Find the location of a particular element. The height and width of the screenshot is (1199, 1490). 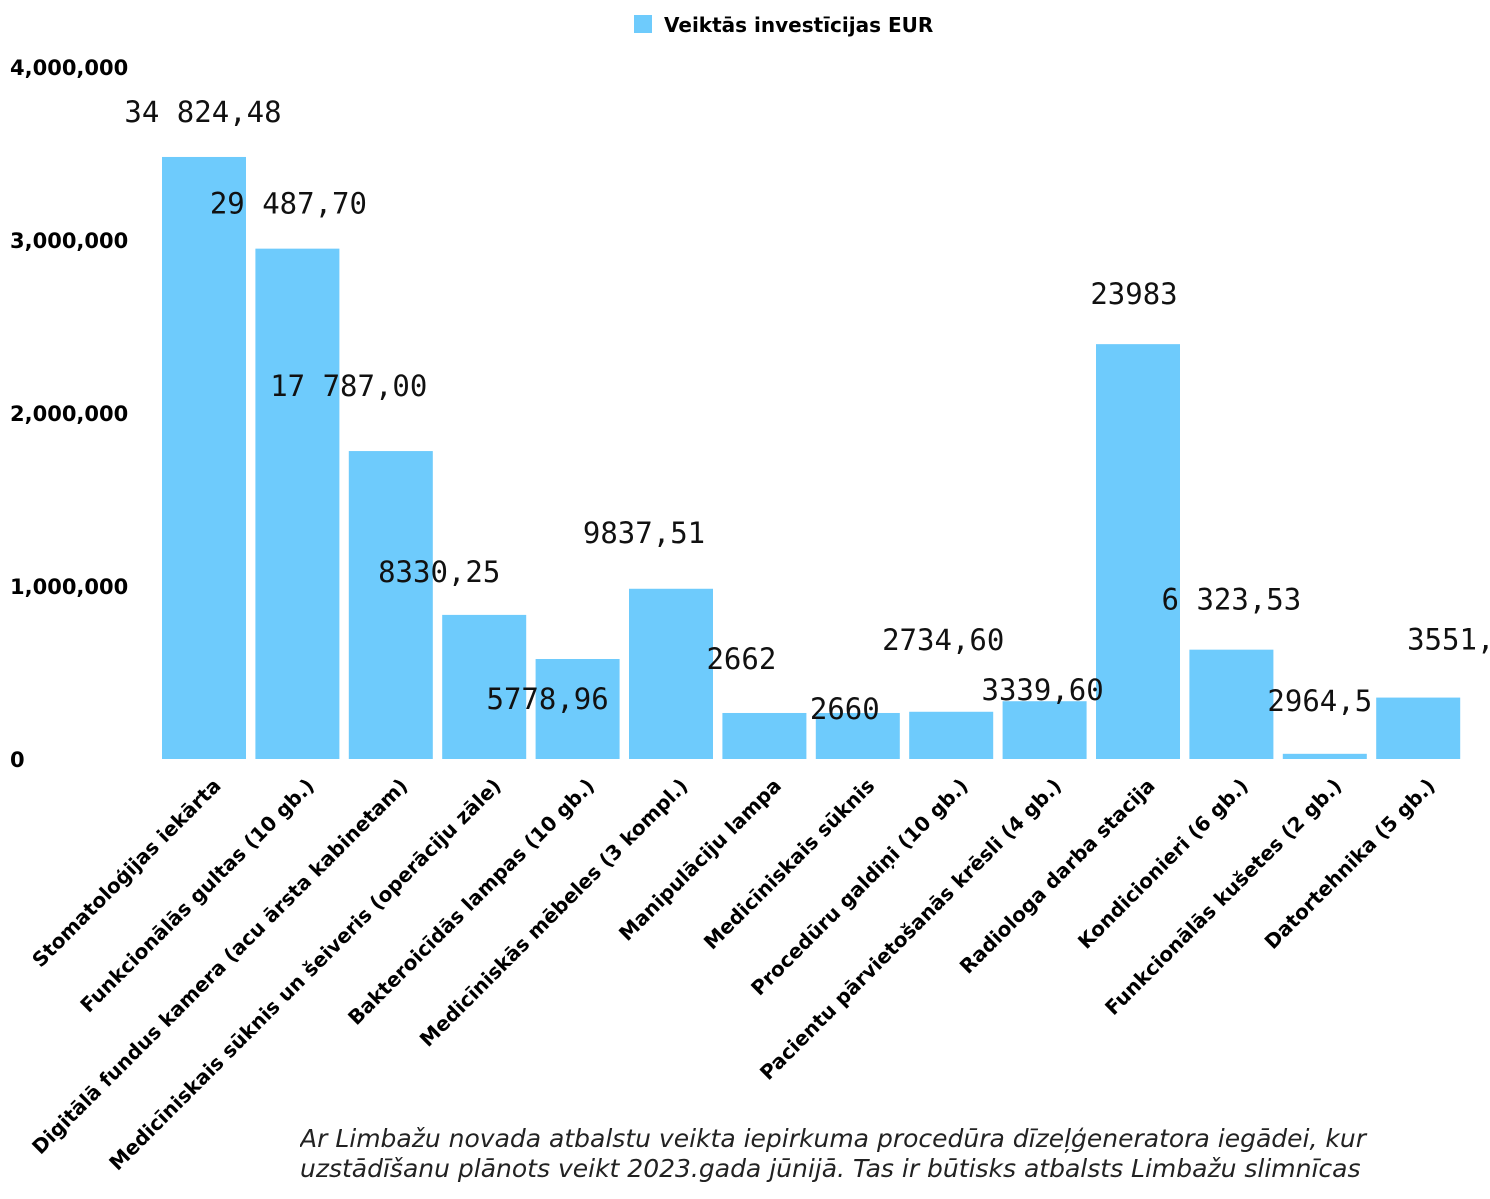

data-label: 34 824,48 is located at coordinates (202, 112).